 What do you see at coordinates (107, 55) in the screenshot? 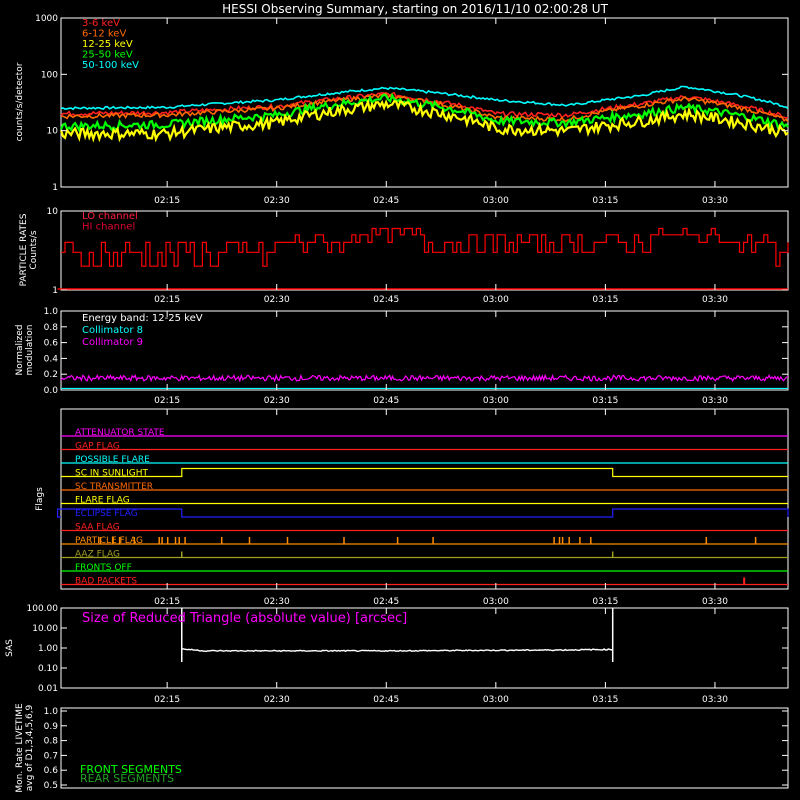
I see `legend-entry: 25-50 keV` at bounding box center [107, 55].